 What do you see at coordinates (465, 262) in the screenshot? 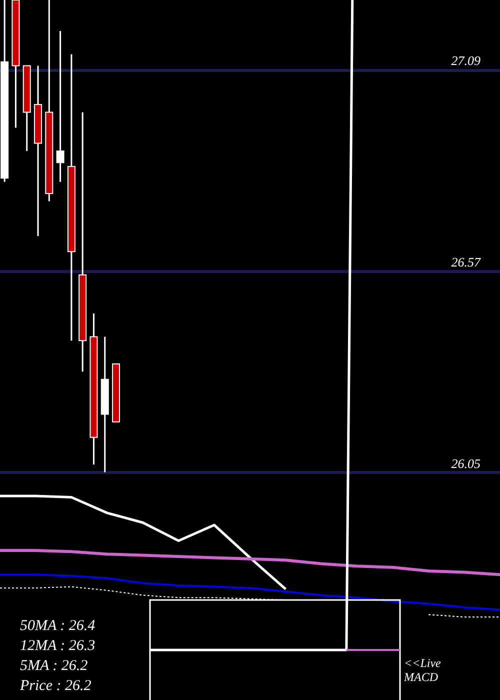
I see `y-tick-label: 26.57` at bounding box center [465, 262].